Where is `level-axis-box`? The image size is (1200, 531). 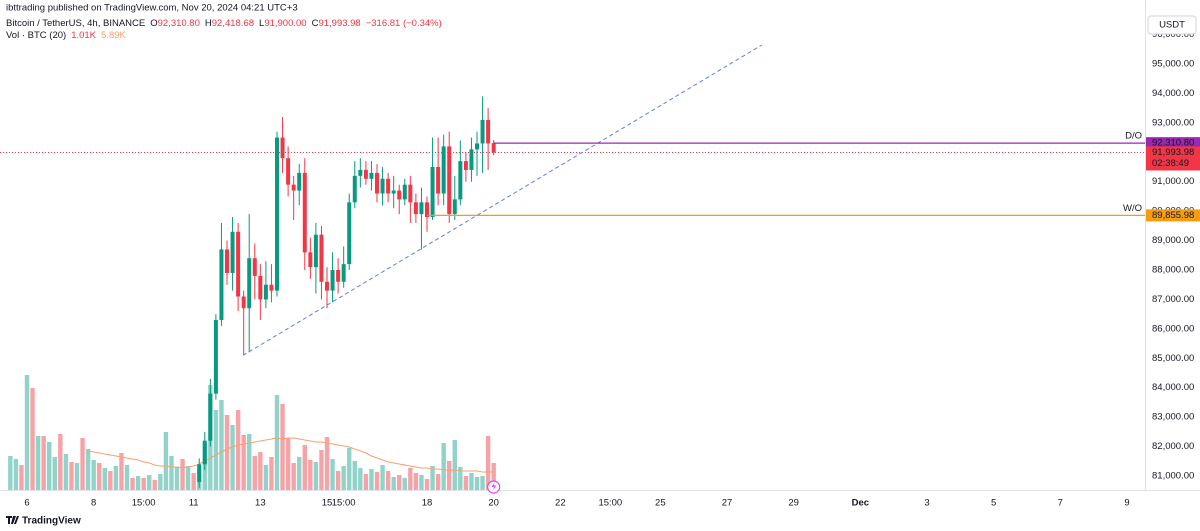
level-axis-box is located at coordinates (1173, 215).